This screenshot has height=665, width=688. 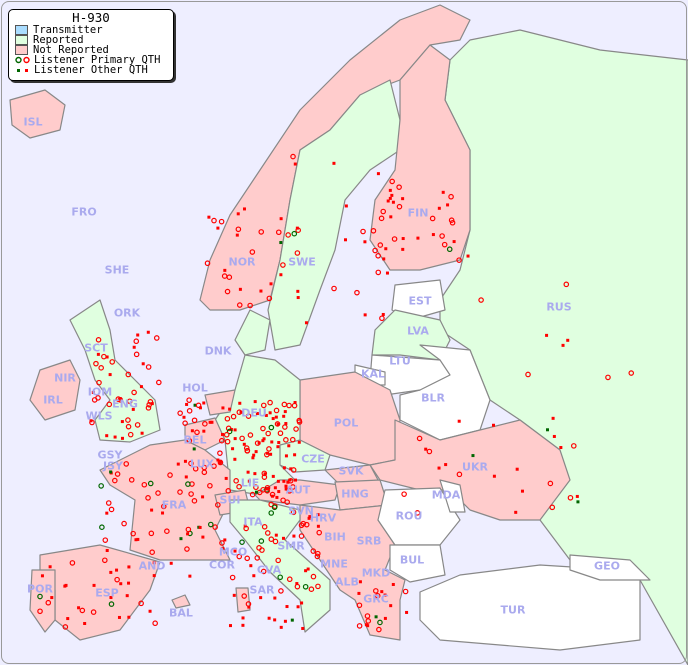 I want to click on country-label-iom: IOM, so click(x=100, y=392).